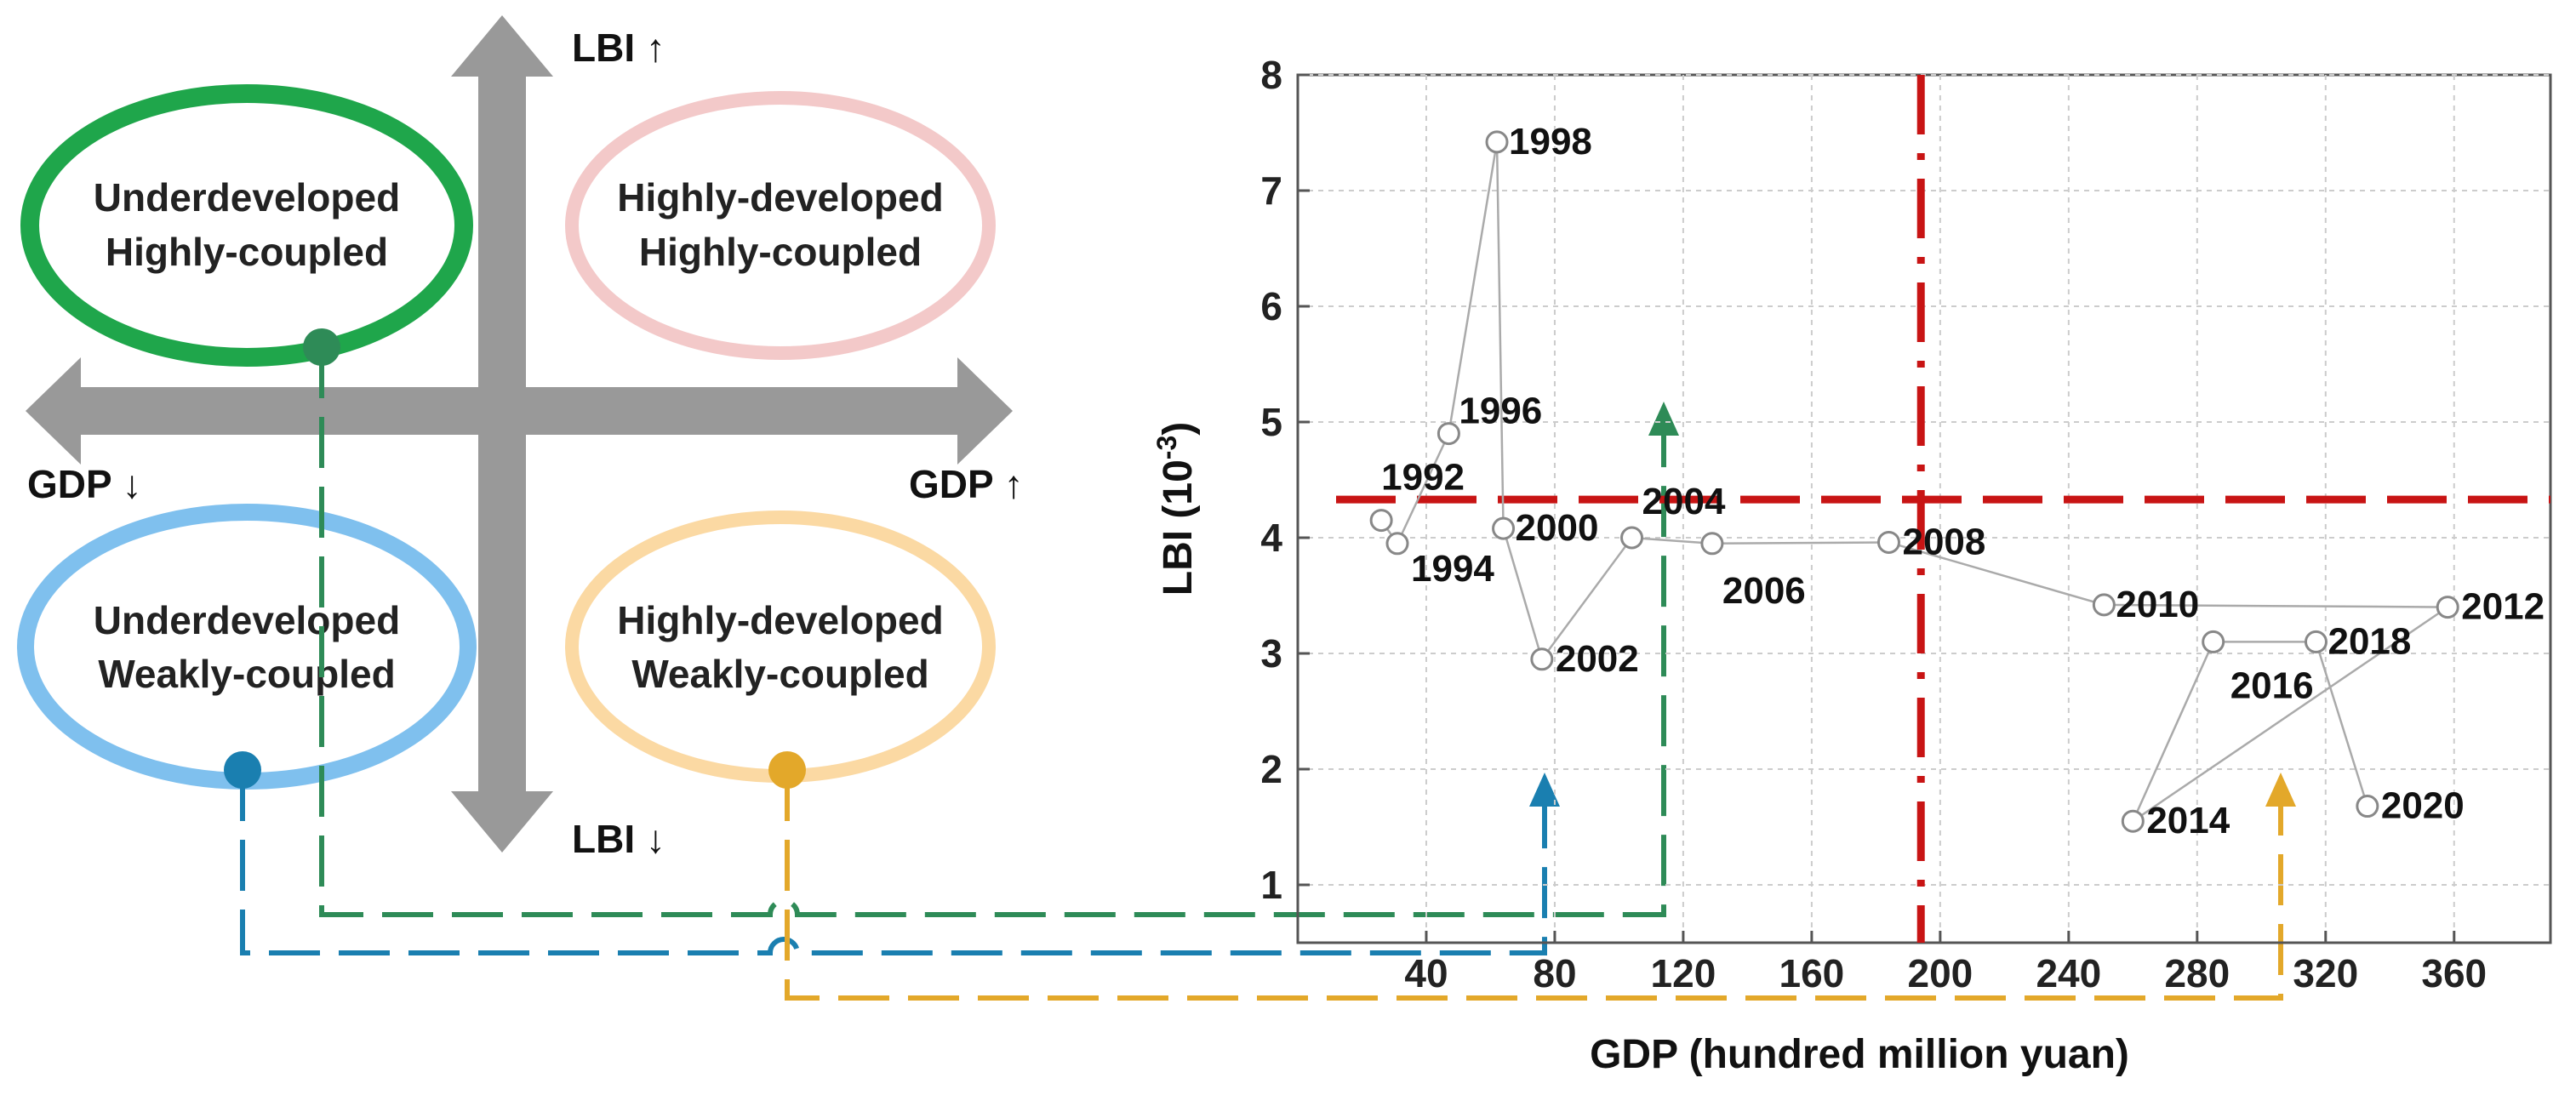  I want to click on y-axis-title-main: LBI (10, so click(1178, 527).